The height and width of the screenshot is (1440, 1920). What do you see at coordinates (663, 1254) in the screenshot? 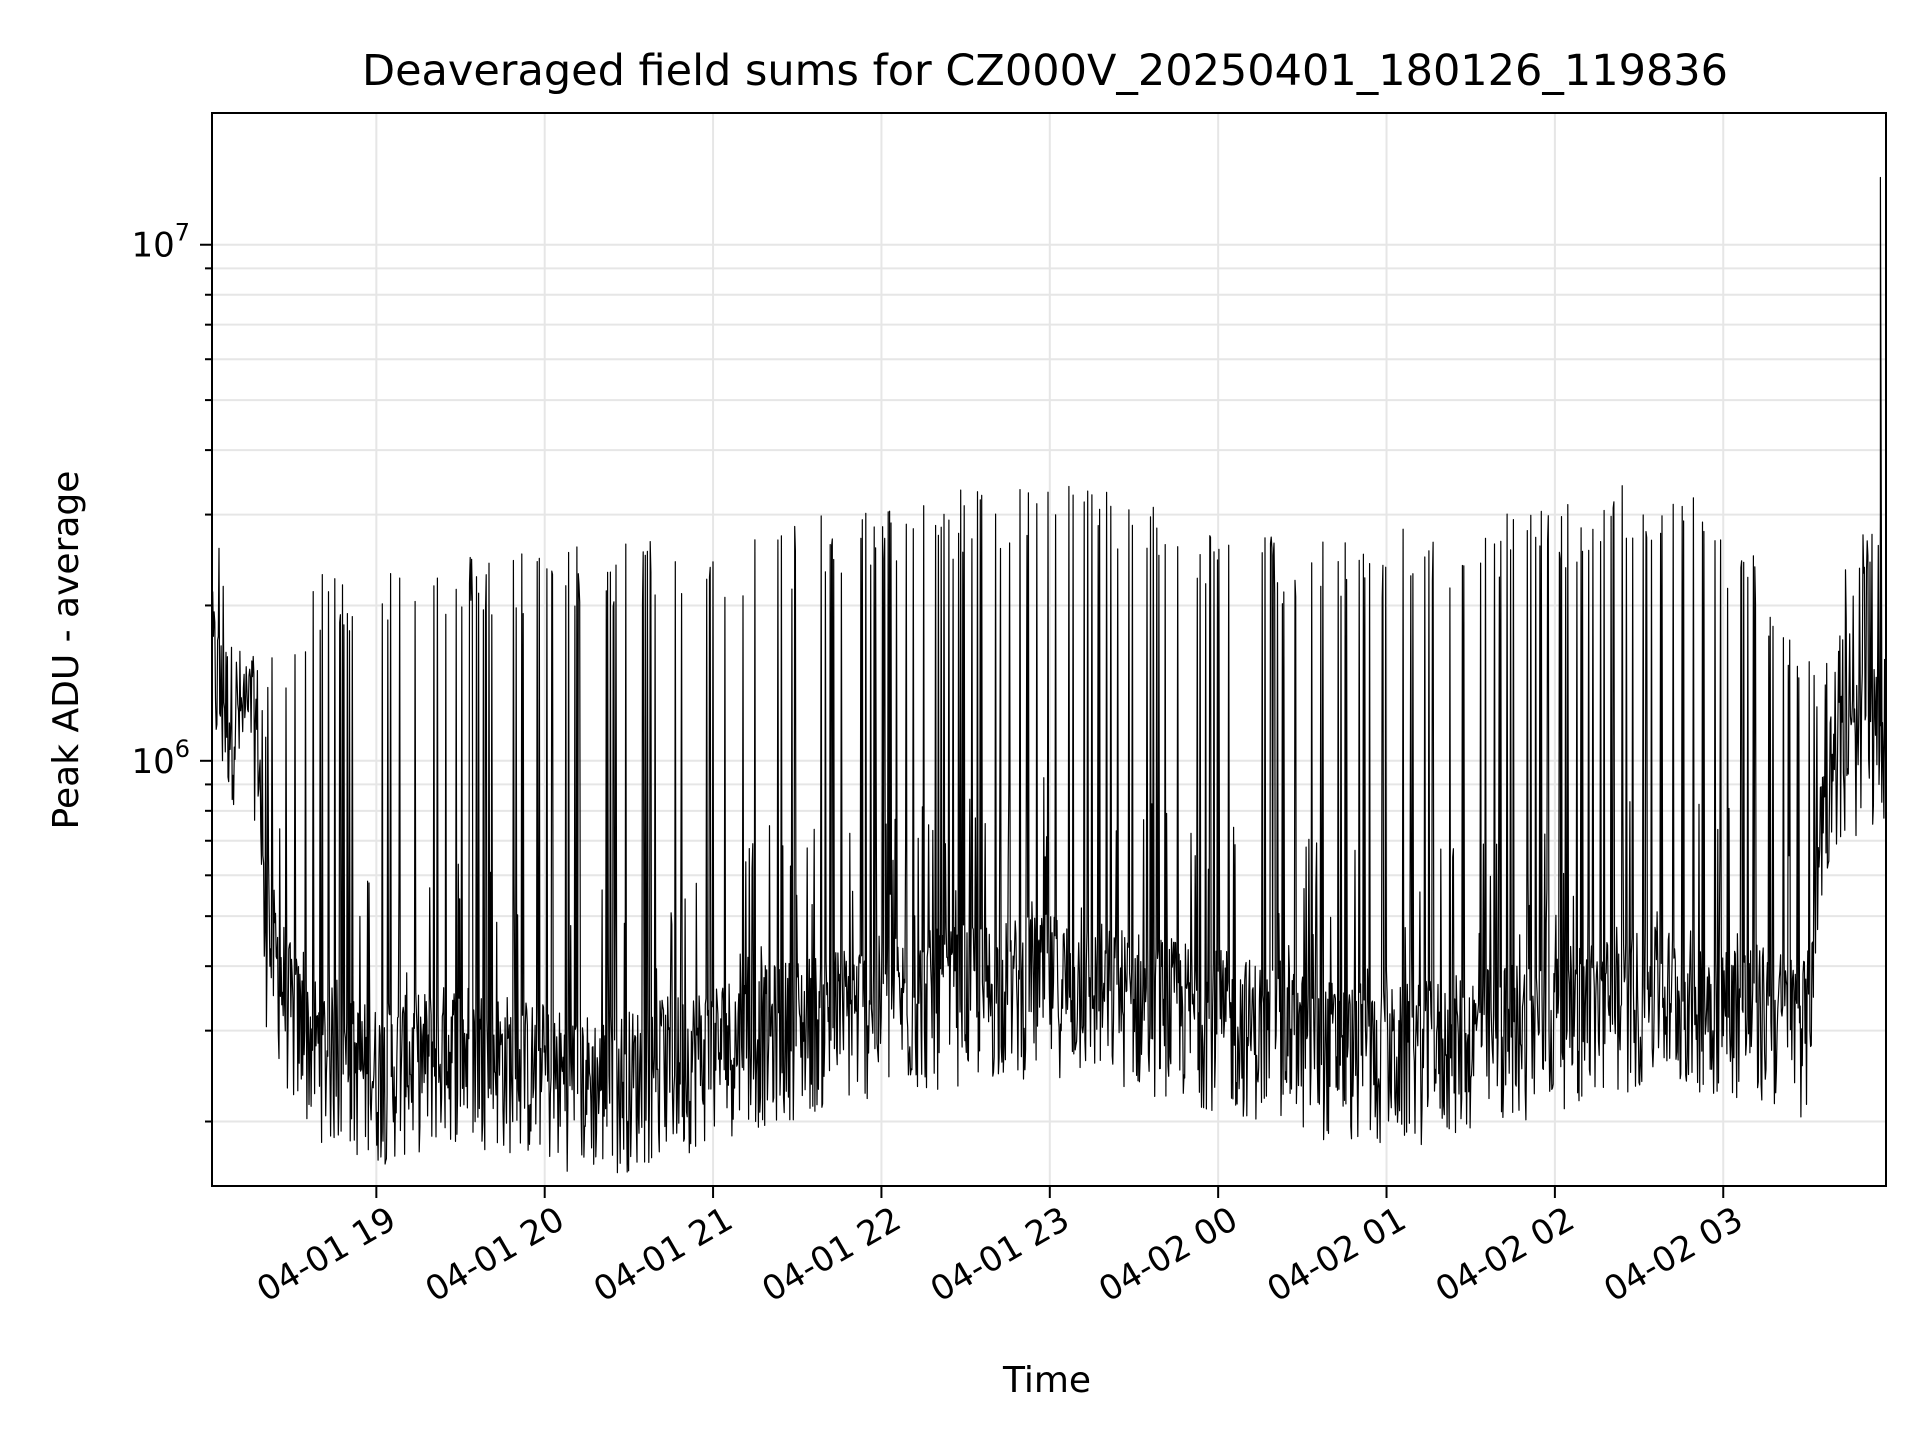
I see `x-tick-label: 04-01 21` at bounding box center [663, 1254].